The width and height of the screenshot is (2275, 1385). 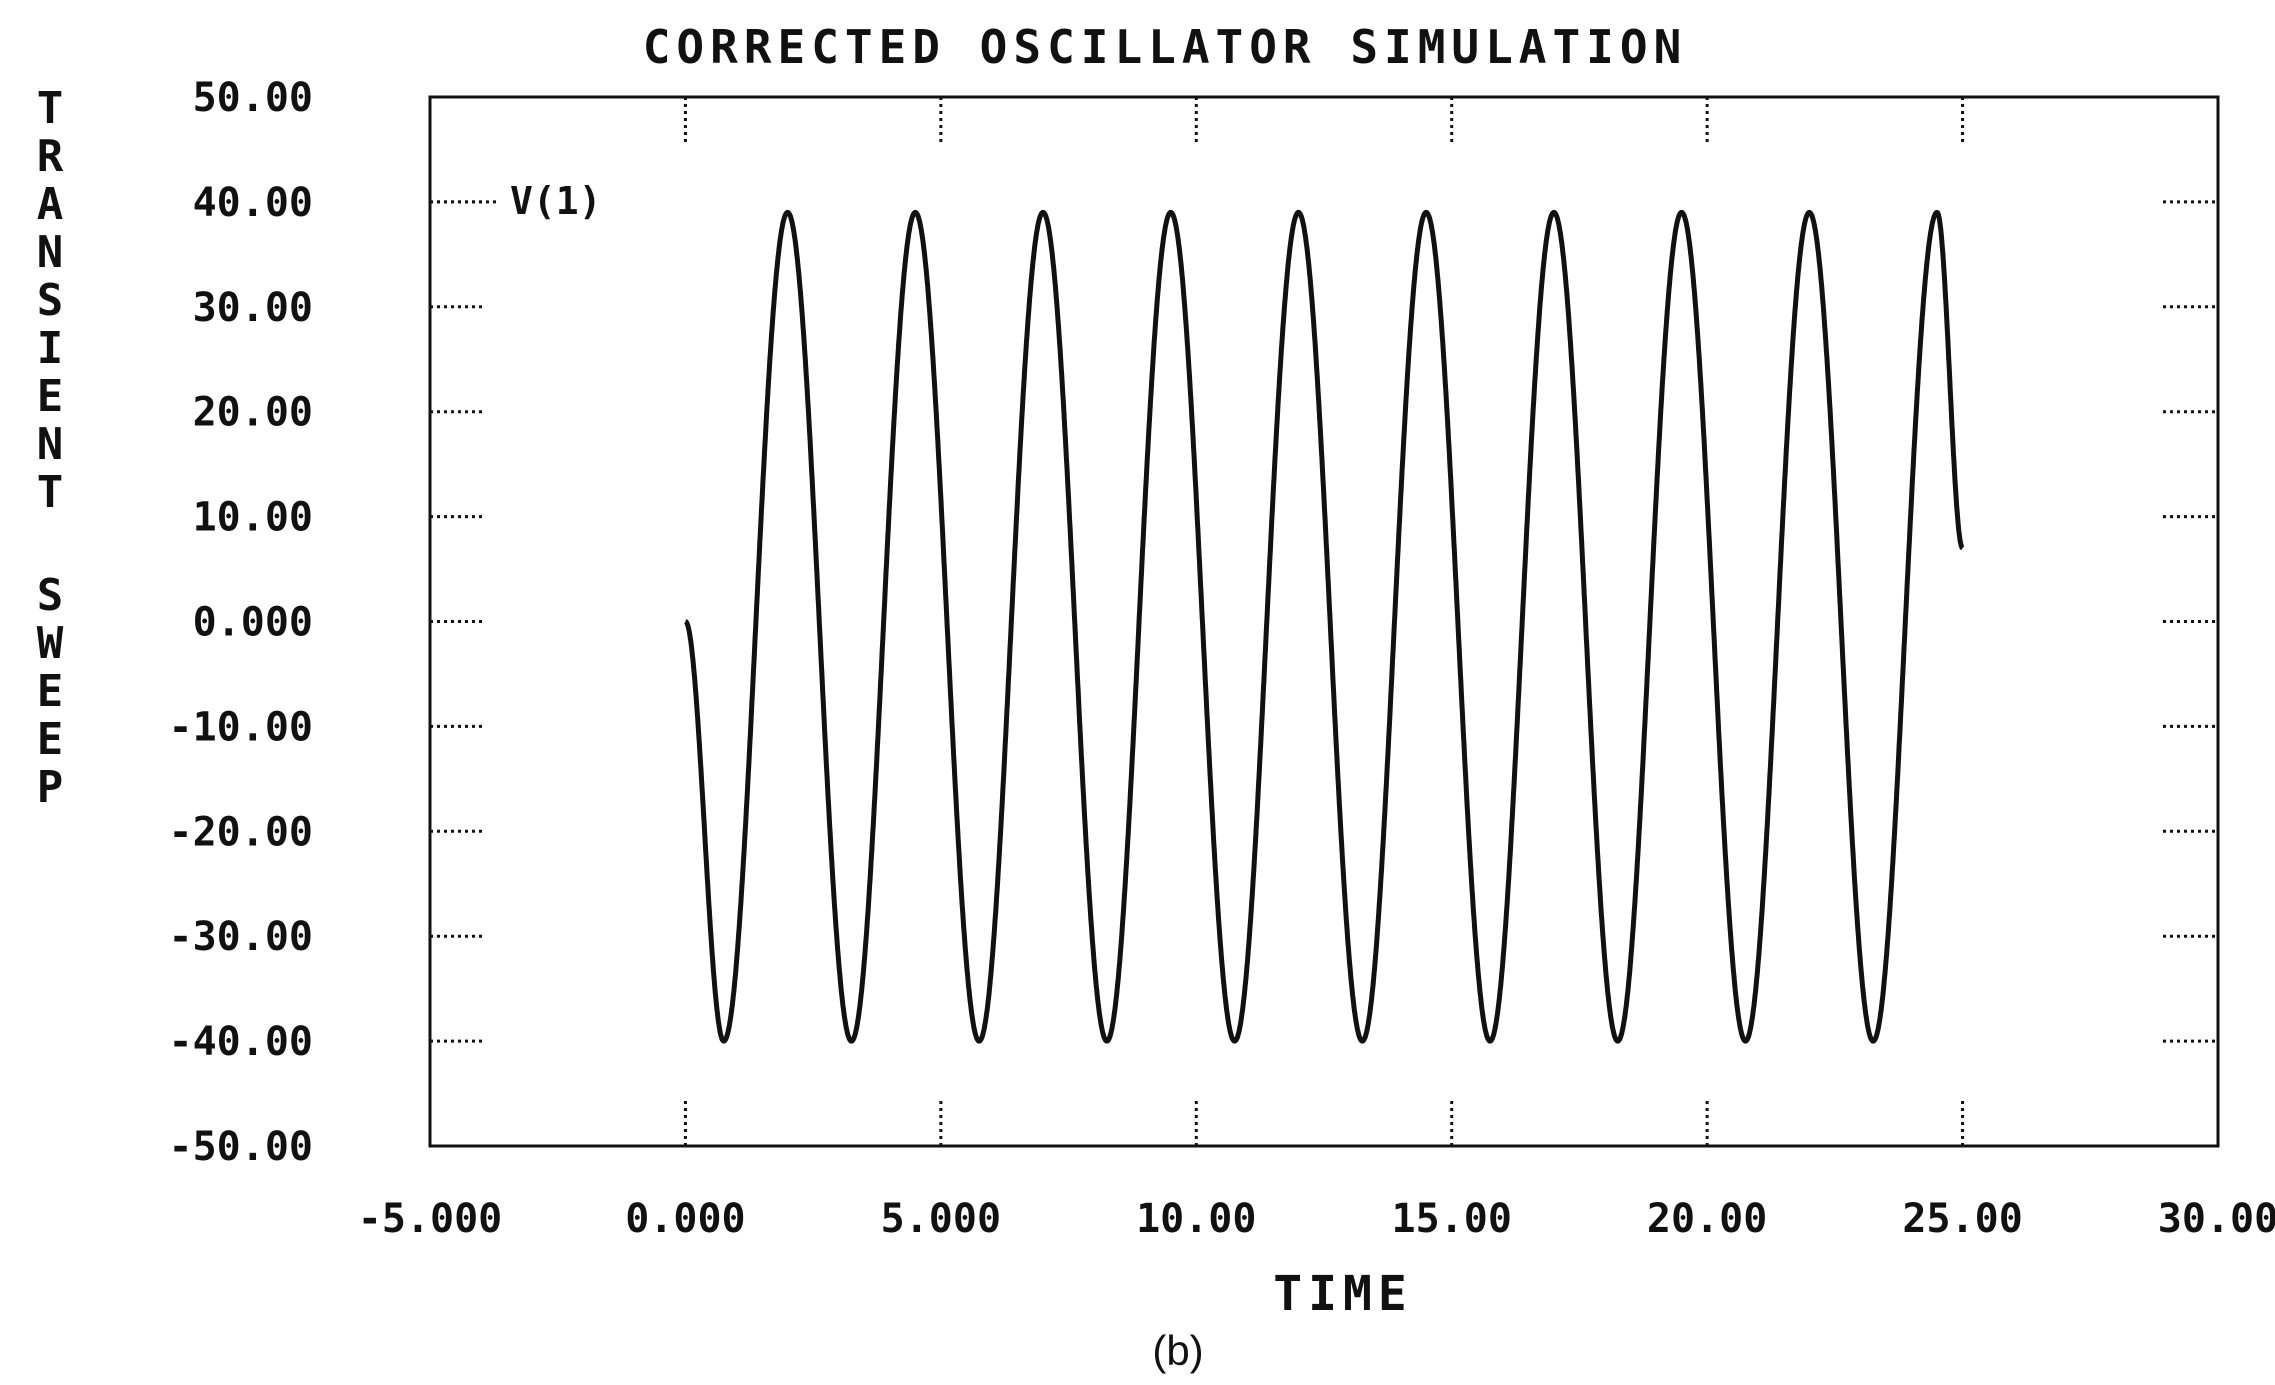 What do you see at coordinates (1452, 1219) in the screenshot?
I see `x-tick-label: 15.00` at bounding box center [1452, 1219].